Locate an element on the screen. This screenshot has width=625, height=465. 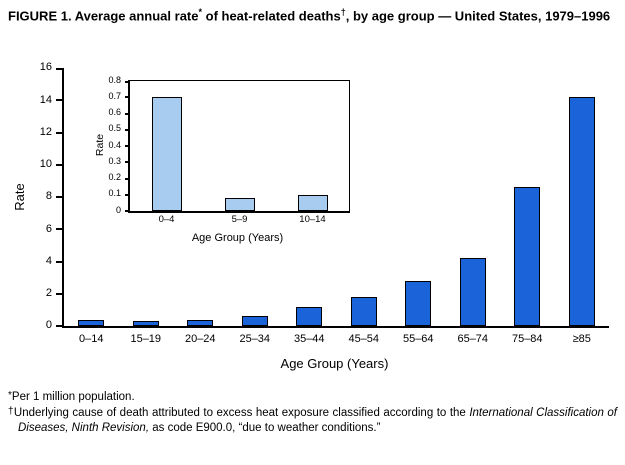
bar-10–14 is located at coordinates (312, 202).